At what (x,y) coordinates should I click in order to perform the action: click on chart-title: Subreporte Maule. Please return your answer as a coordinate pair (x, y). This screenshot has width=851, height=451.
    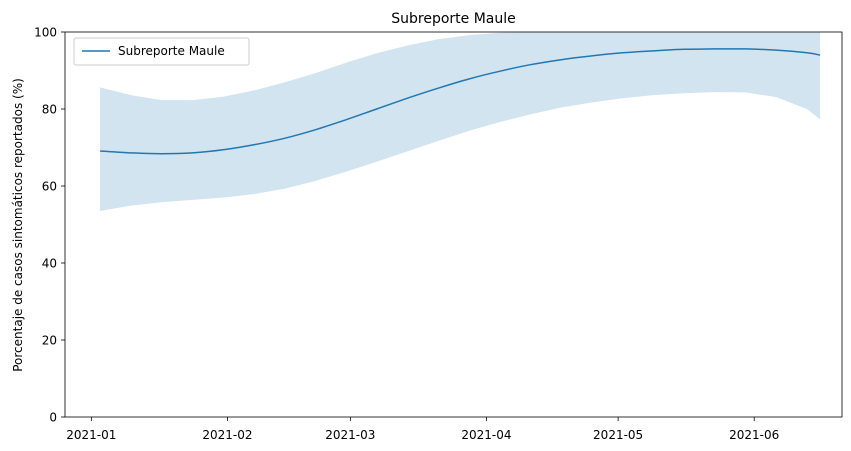
    Looking at the image, I should click on (453, 19).